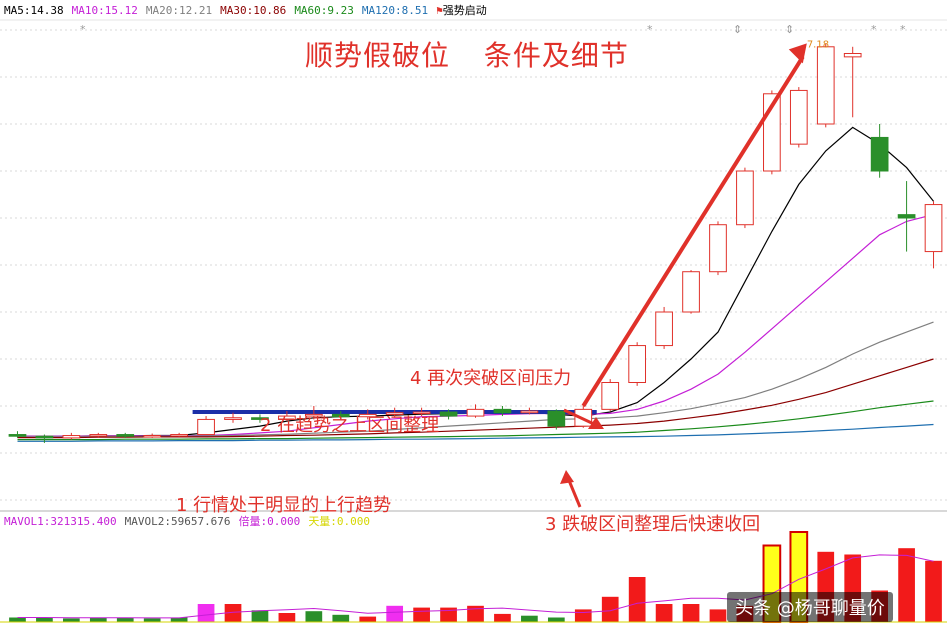 The image size is (947, 638). Describe the element at coordinates (693, 231) in the screenshot. I see `trend-arrow-shaft` at that location.